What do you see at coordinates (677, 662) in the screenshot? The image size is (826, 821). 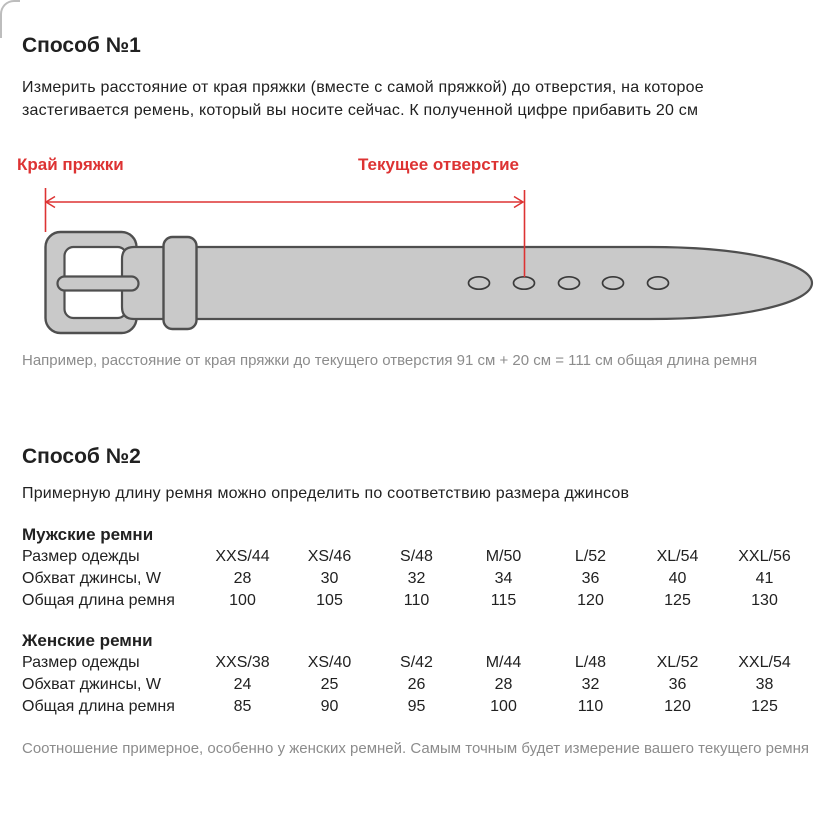 I see `table-cell: XL/52` at bounding box center [677, 662].